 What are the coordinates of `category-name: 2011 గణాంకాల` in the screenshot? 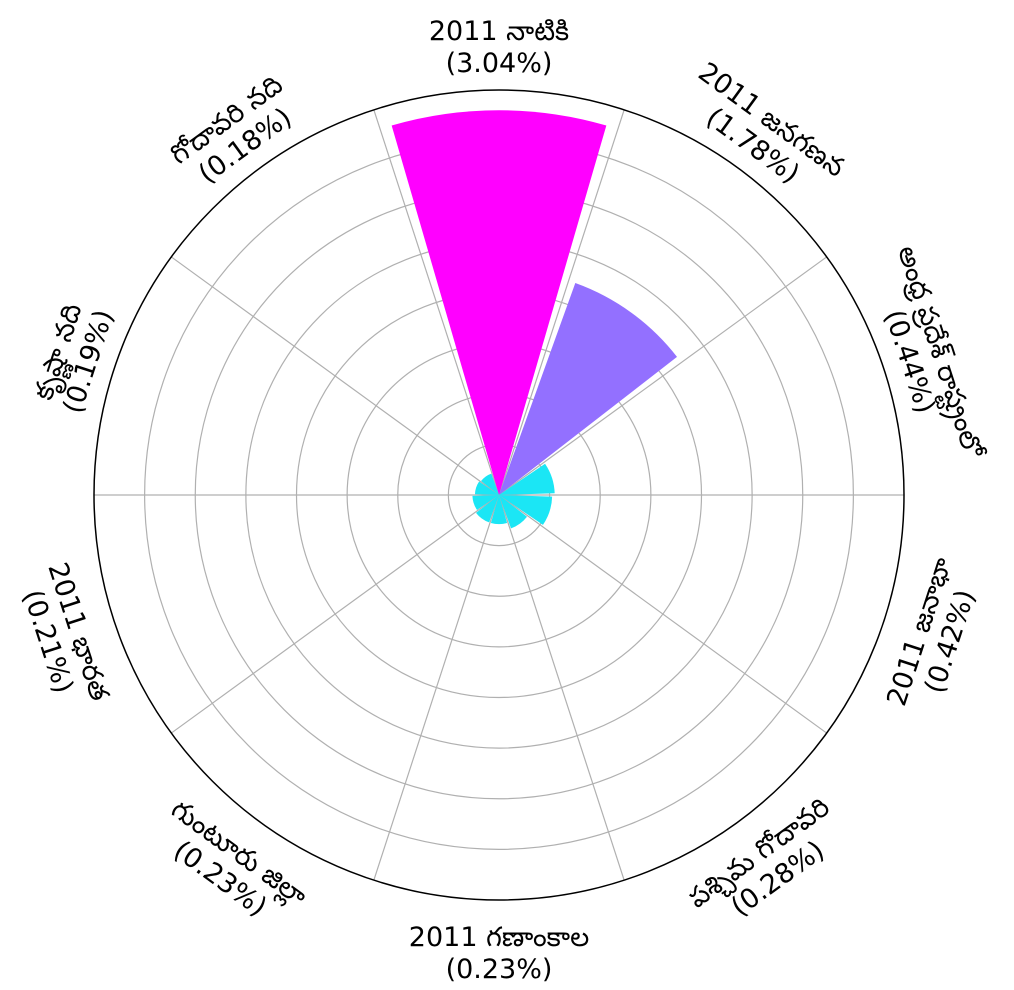 It's located at (499, 937).